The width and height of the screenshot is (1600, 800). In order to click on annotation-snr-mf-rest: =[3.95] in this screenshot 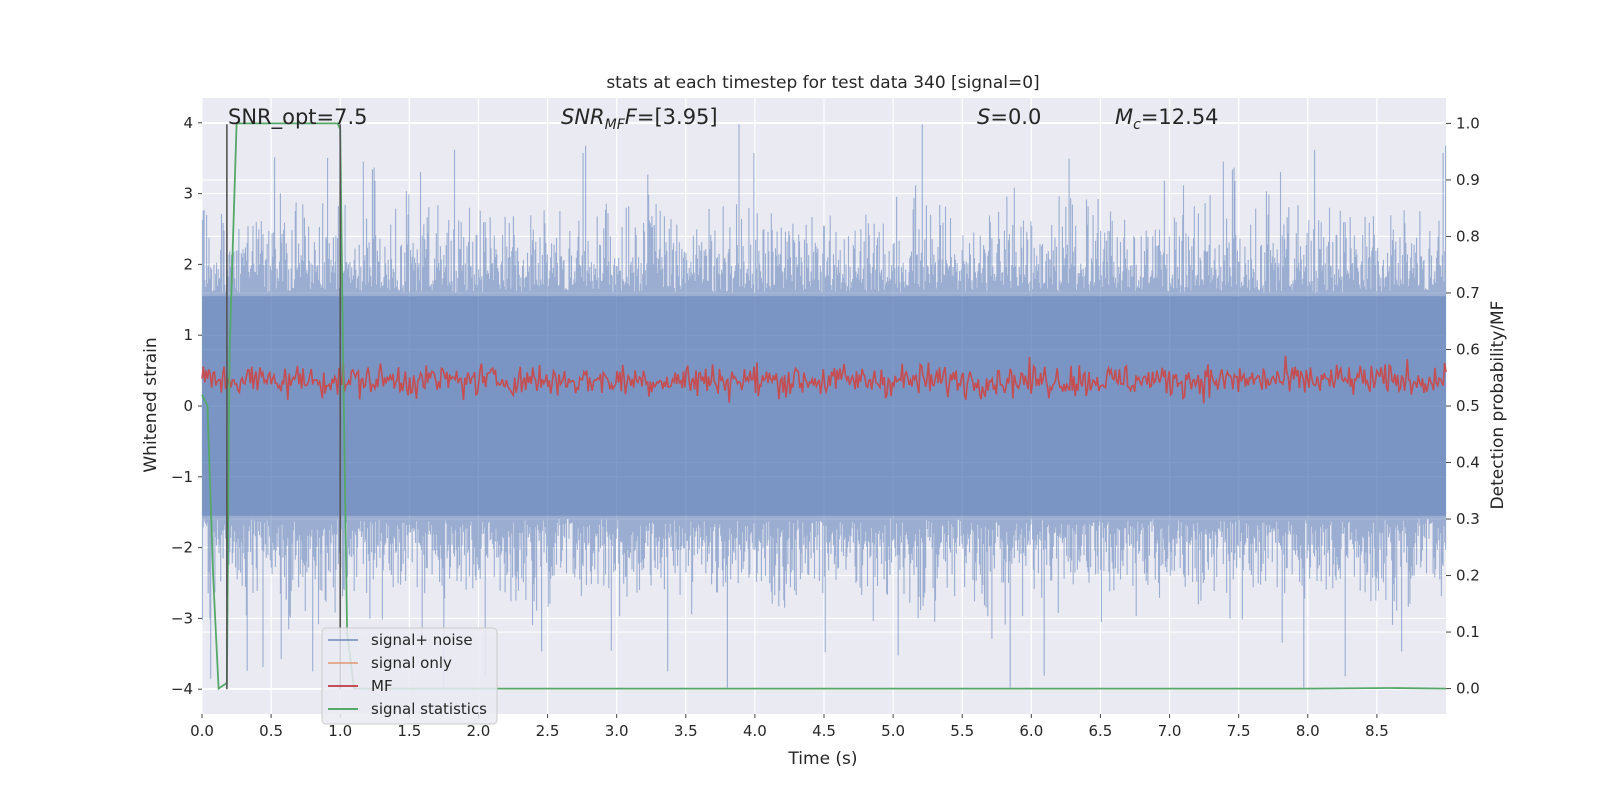, I will do `click(677, 117)`.